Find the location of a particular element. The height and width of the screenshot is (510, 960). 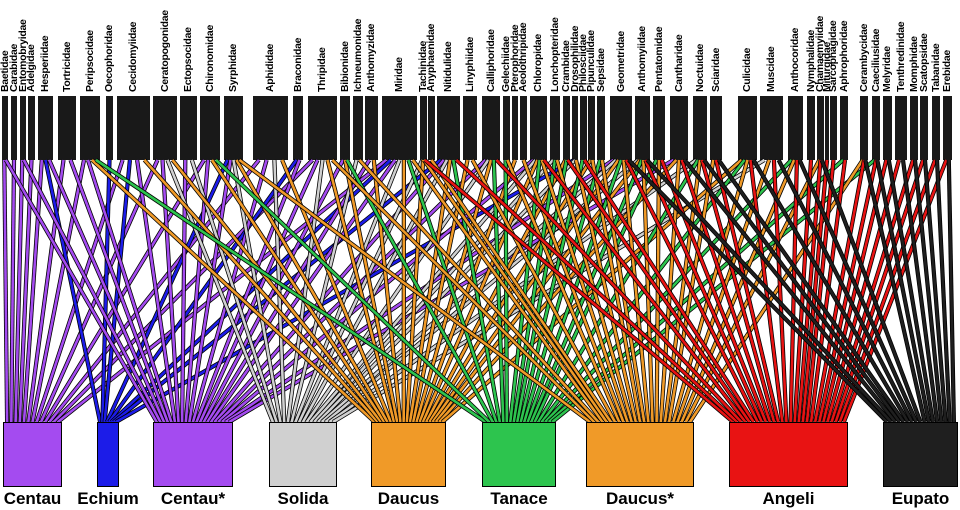

insect-family-bar-pipunculidae is located at coordinates (591, 128).